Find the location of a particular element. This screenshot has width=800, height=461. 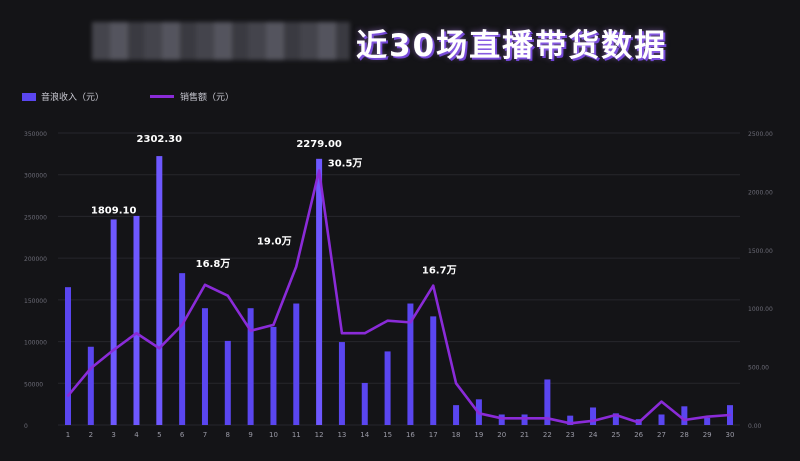

x-tick-label: 26 is located at coordinates (638, 435).